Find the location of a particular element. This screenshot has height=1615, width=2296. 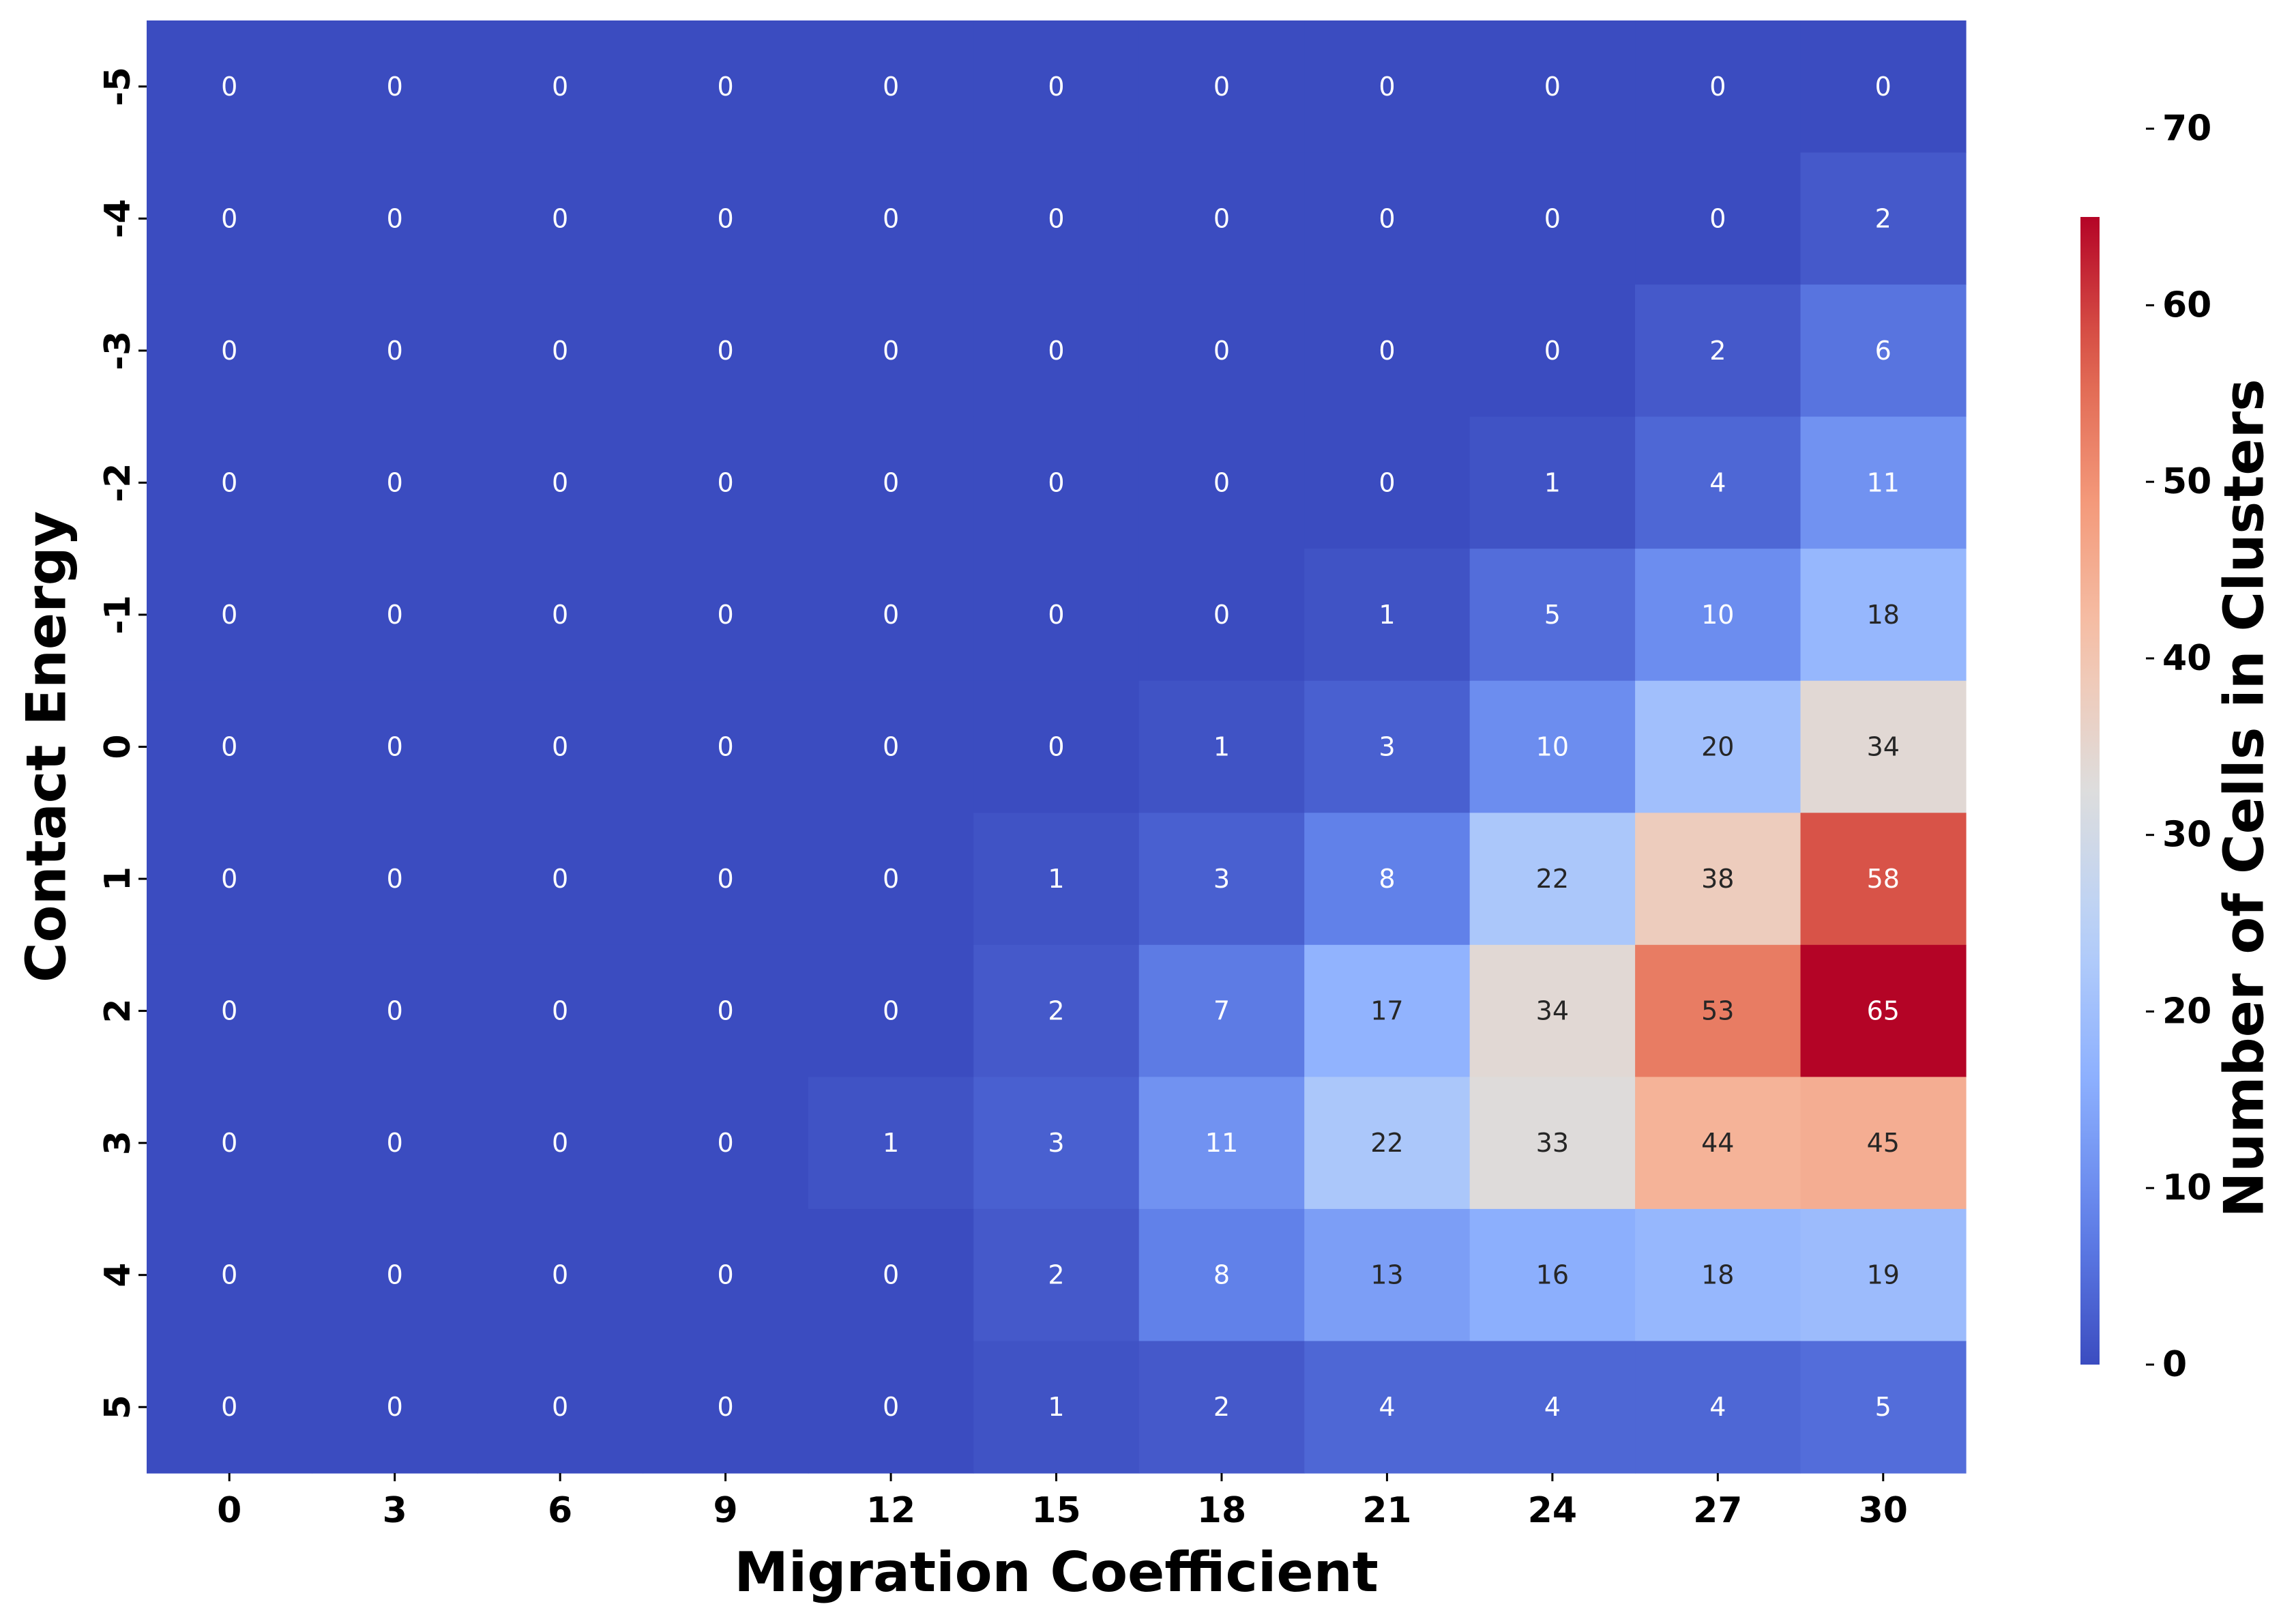

heatmap-cell-value: 1 is located at coordinates (1387, 615).